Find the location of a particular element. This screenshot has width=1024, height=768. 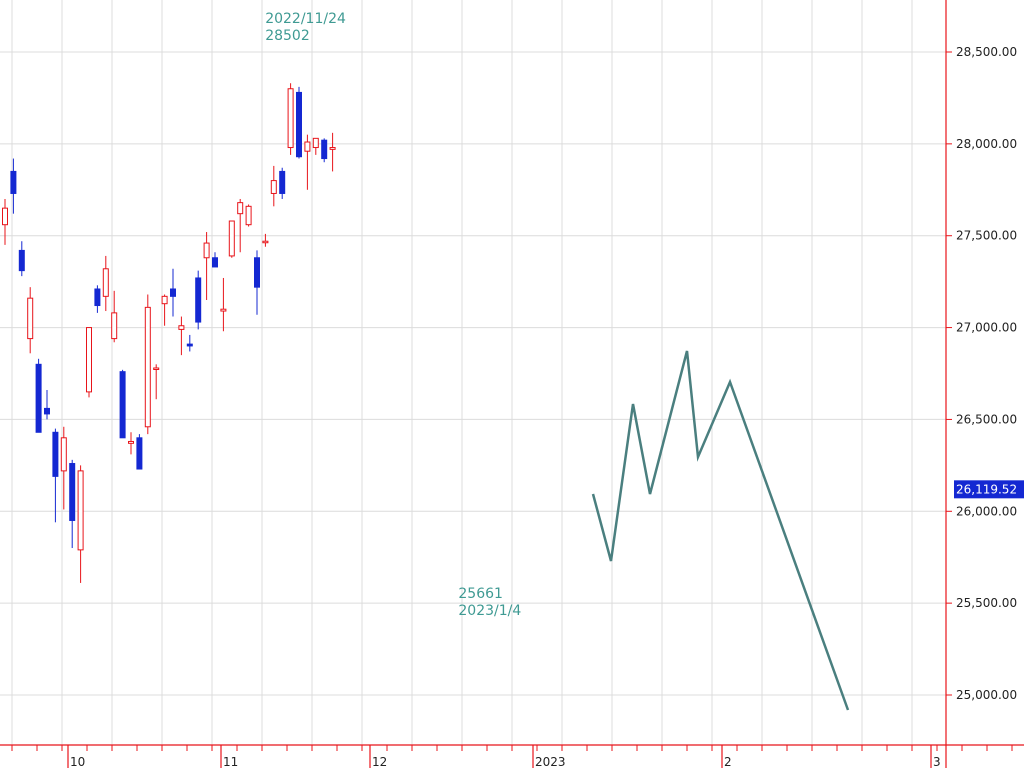

y-tick-label: 25,000.00 is located at coordinates (986, 695).